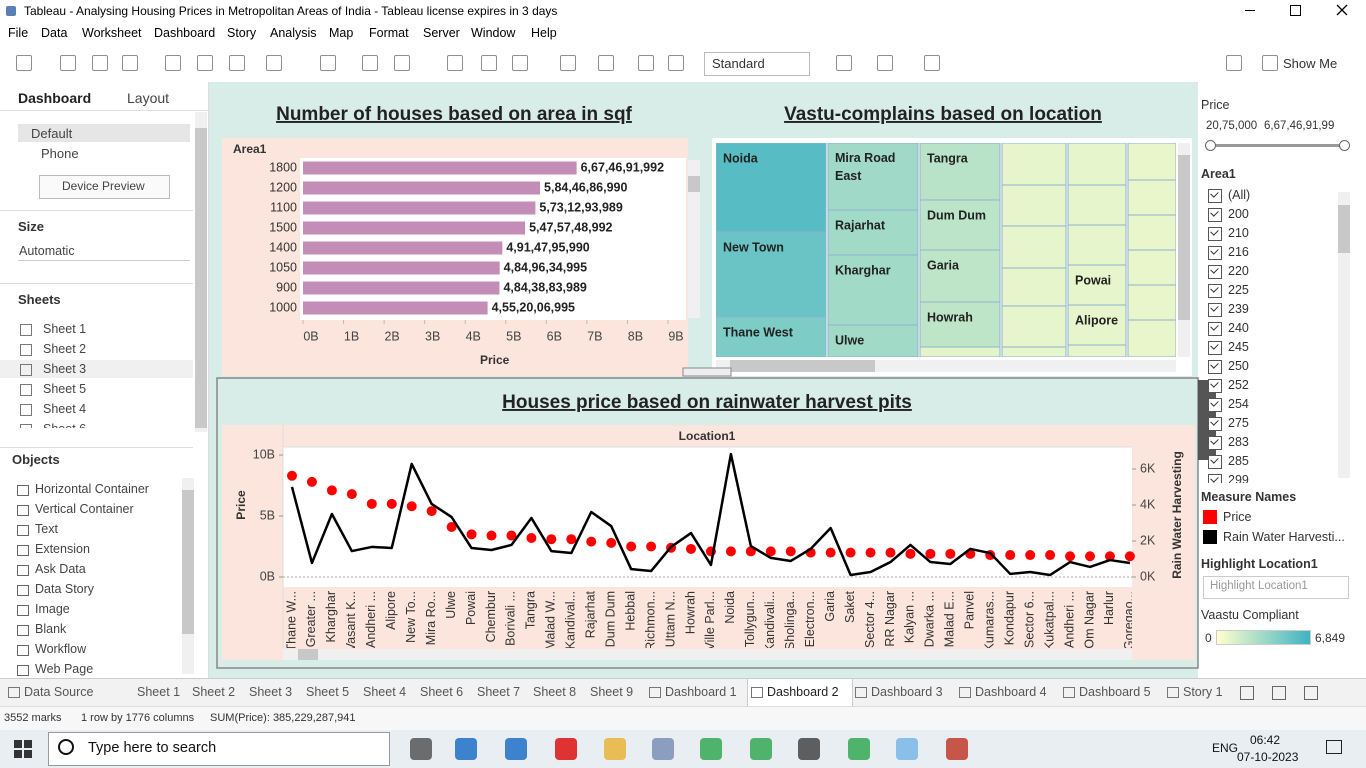  Describe the element at coordinates (544, 33) in the screenshot. I see `menu-item: Help` at that location.